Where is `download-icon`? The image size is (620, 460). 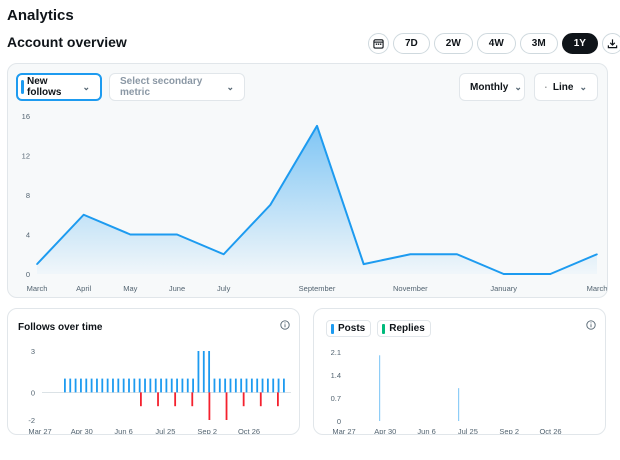
download-icon is located at coordinates (612, 44).